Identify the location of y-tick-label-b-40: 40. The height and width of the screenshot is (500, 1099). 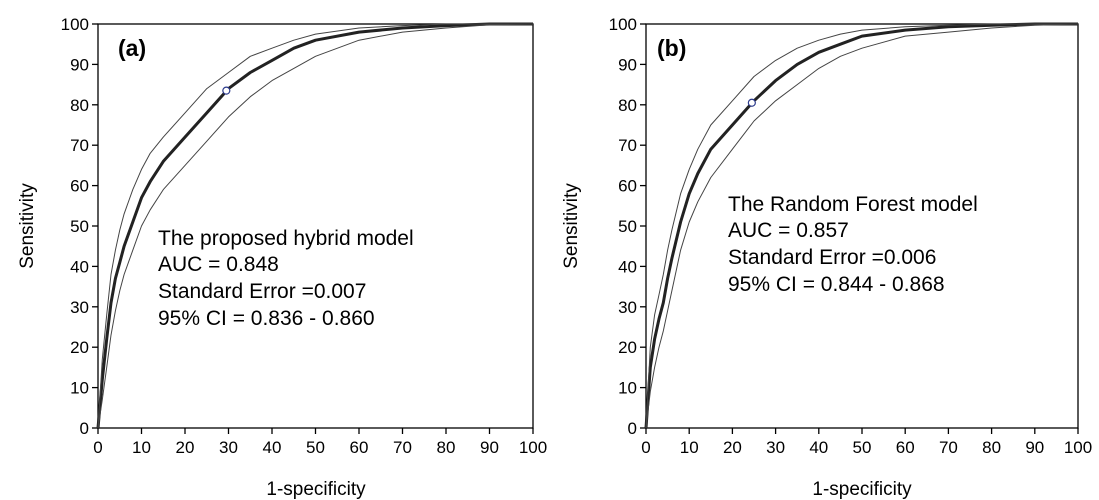
(627, 266).